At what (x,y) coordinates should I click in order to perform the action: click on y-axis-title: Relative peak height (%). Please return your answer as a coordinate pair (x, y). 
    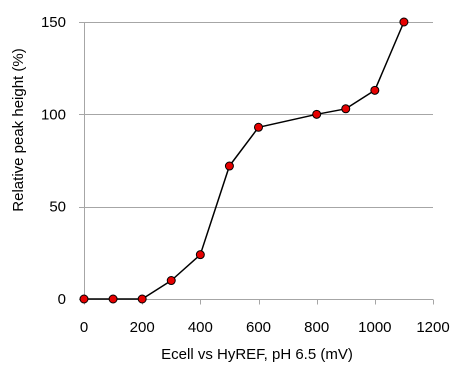
    Looking at the image, I should click on (18, 129).